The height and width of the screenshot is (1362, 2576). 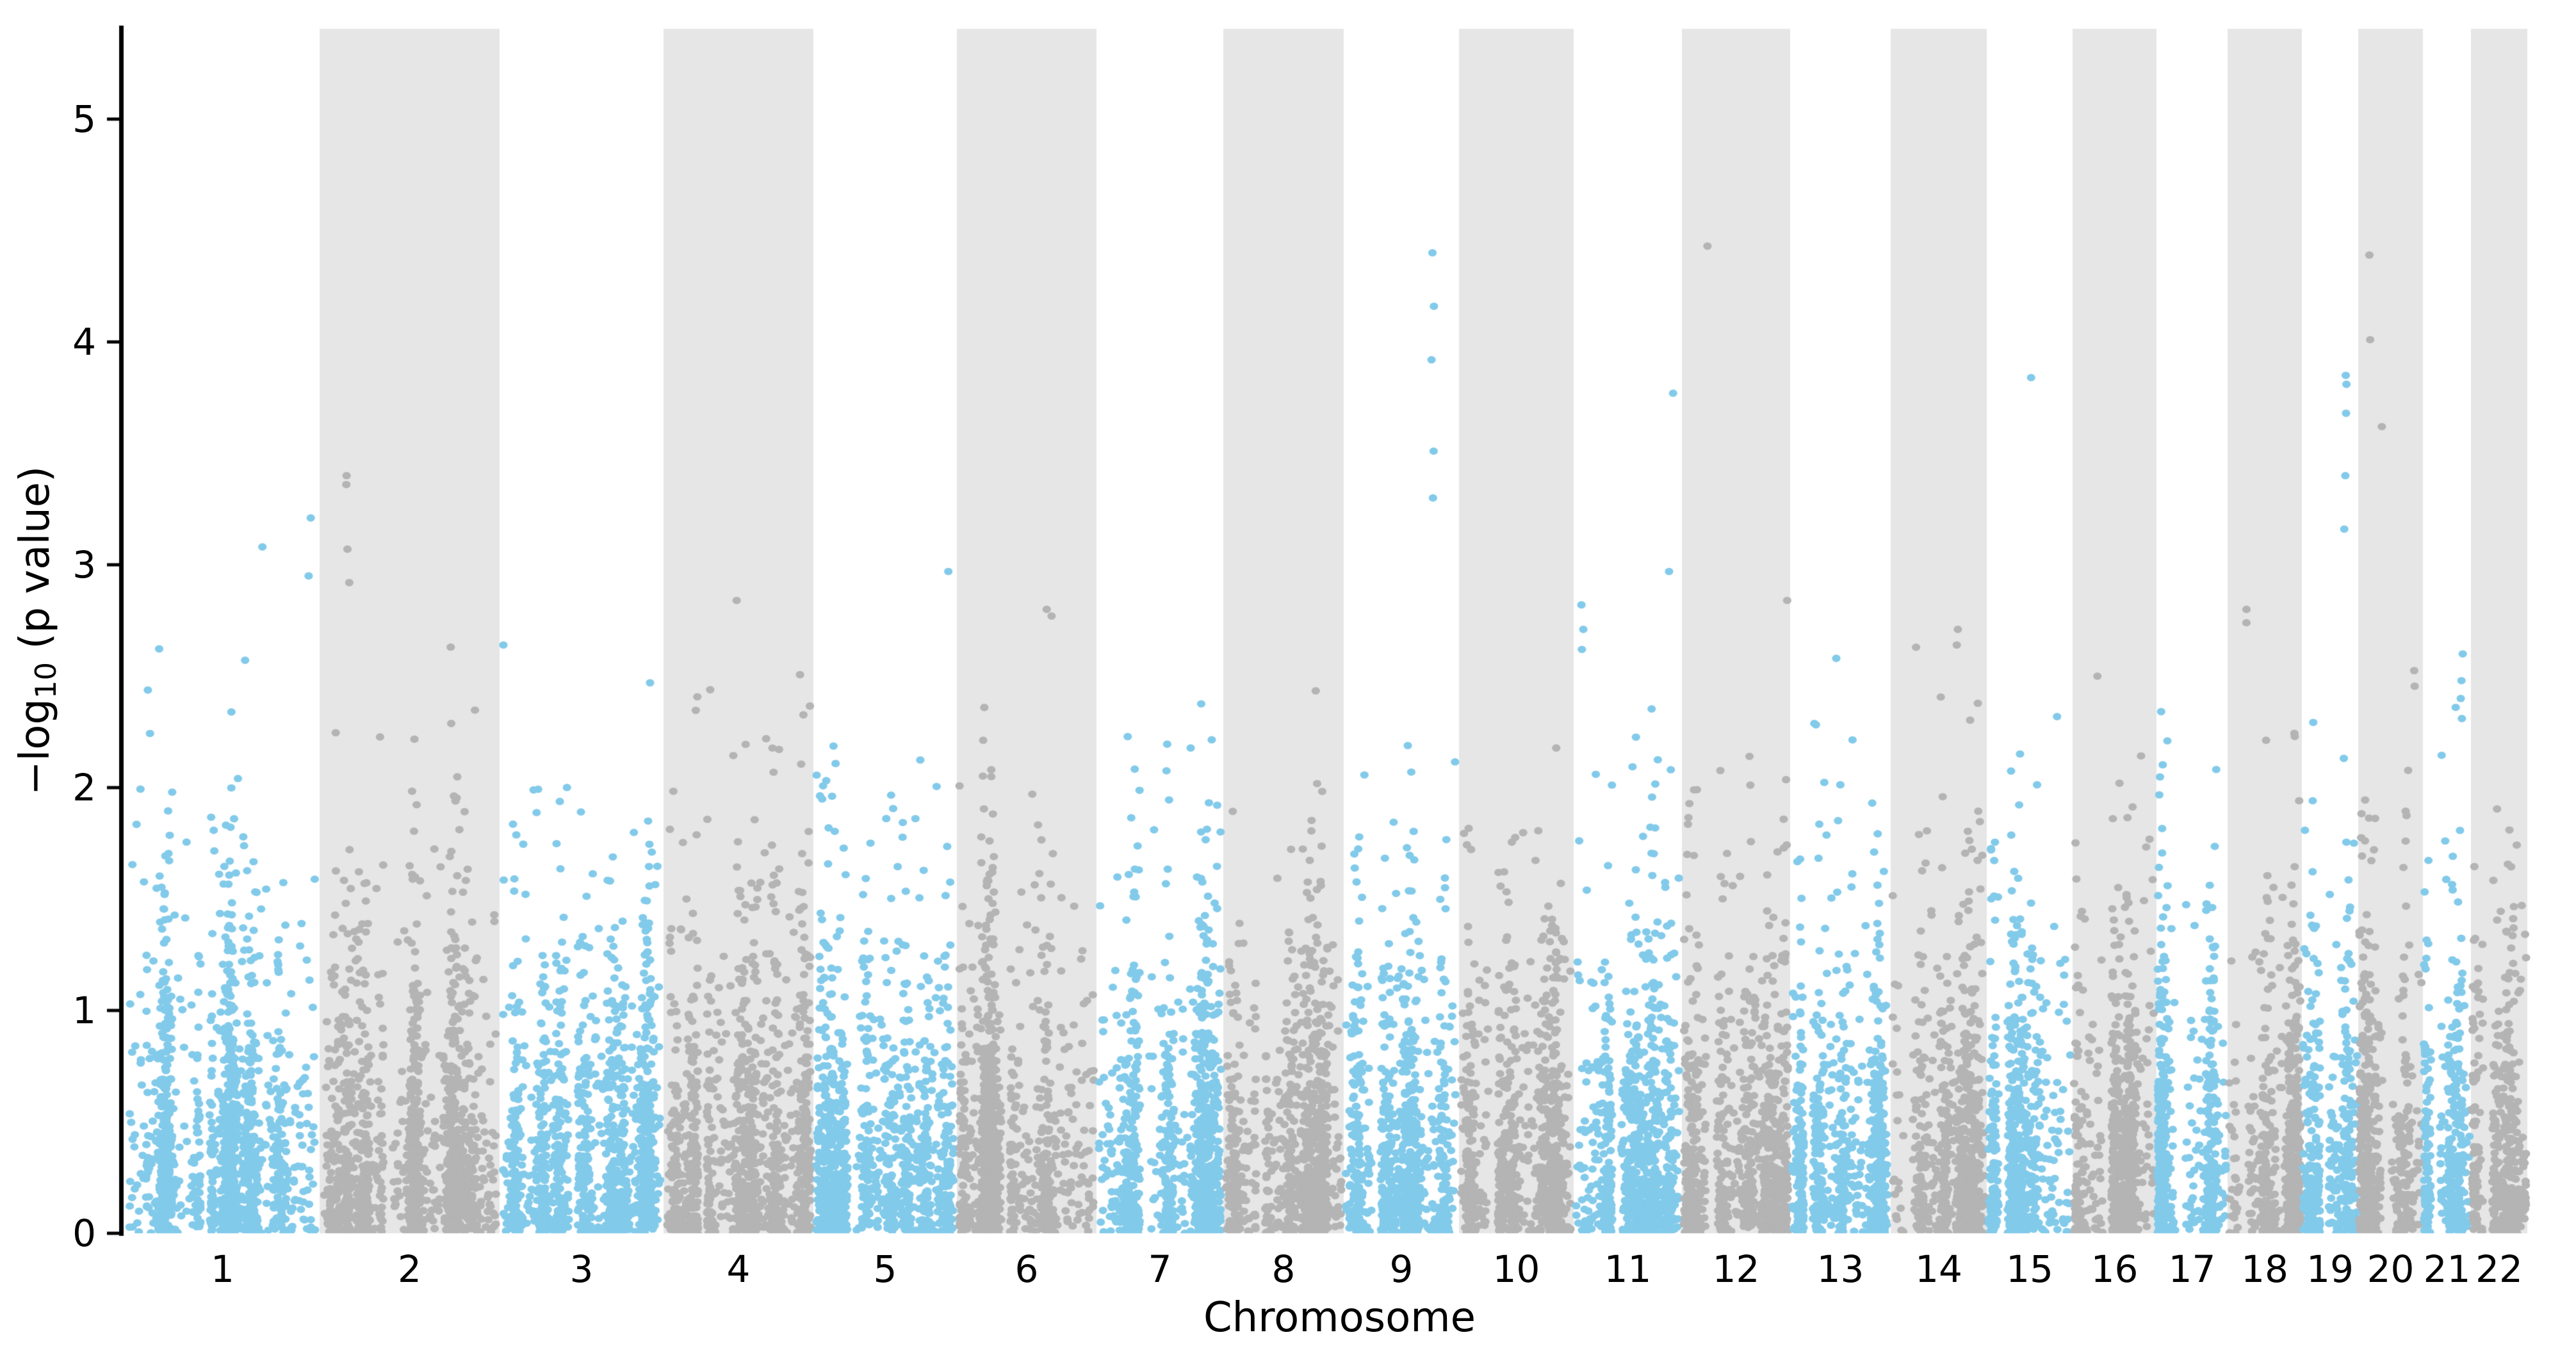 What do you see at coordinates (2264, 1269) in the screenshot?
I see `x-tick-label-chr18: 18` at bounding box center [2264, 1269].